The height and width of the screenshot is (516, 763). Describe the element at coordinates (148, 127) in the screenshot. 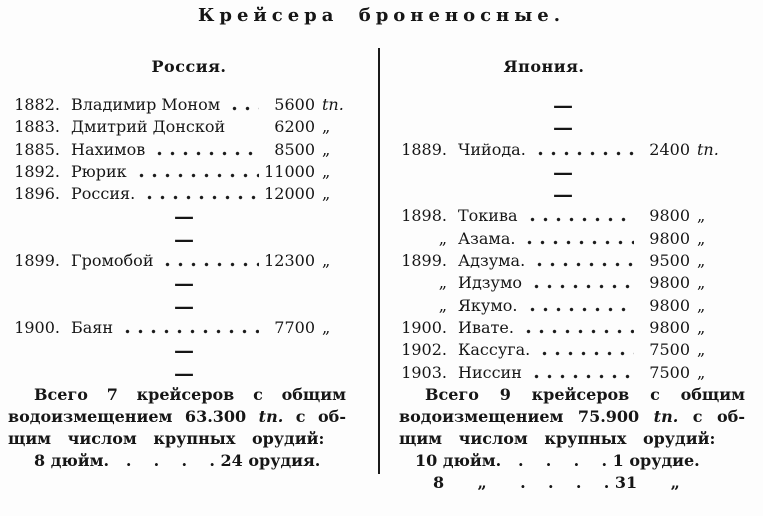

I see `ship-name: Дмитрий Донской` at that location.